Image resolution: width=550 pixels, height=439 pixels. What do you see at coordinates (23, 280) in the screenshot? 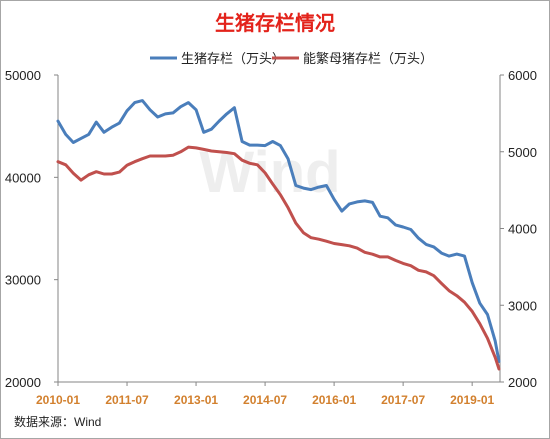
I see `left-tick-label: 30000` at bounding box center [23, 280].